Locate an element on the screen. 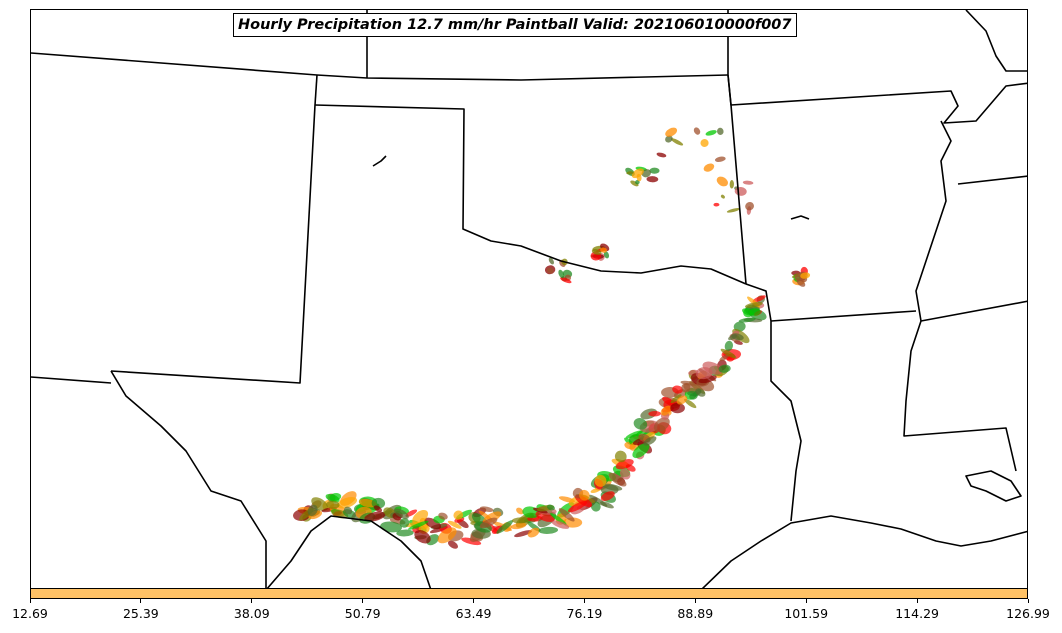 The width and height of the screenshot is (1062, 633). oklahoma-border is located at coordinates (530, 194).